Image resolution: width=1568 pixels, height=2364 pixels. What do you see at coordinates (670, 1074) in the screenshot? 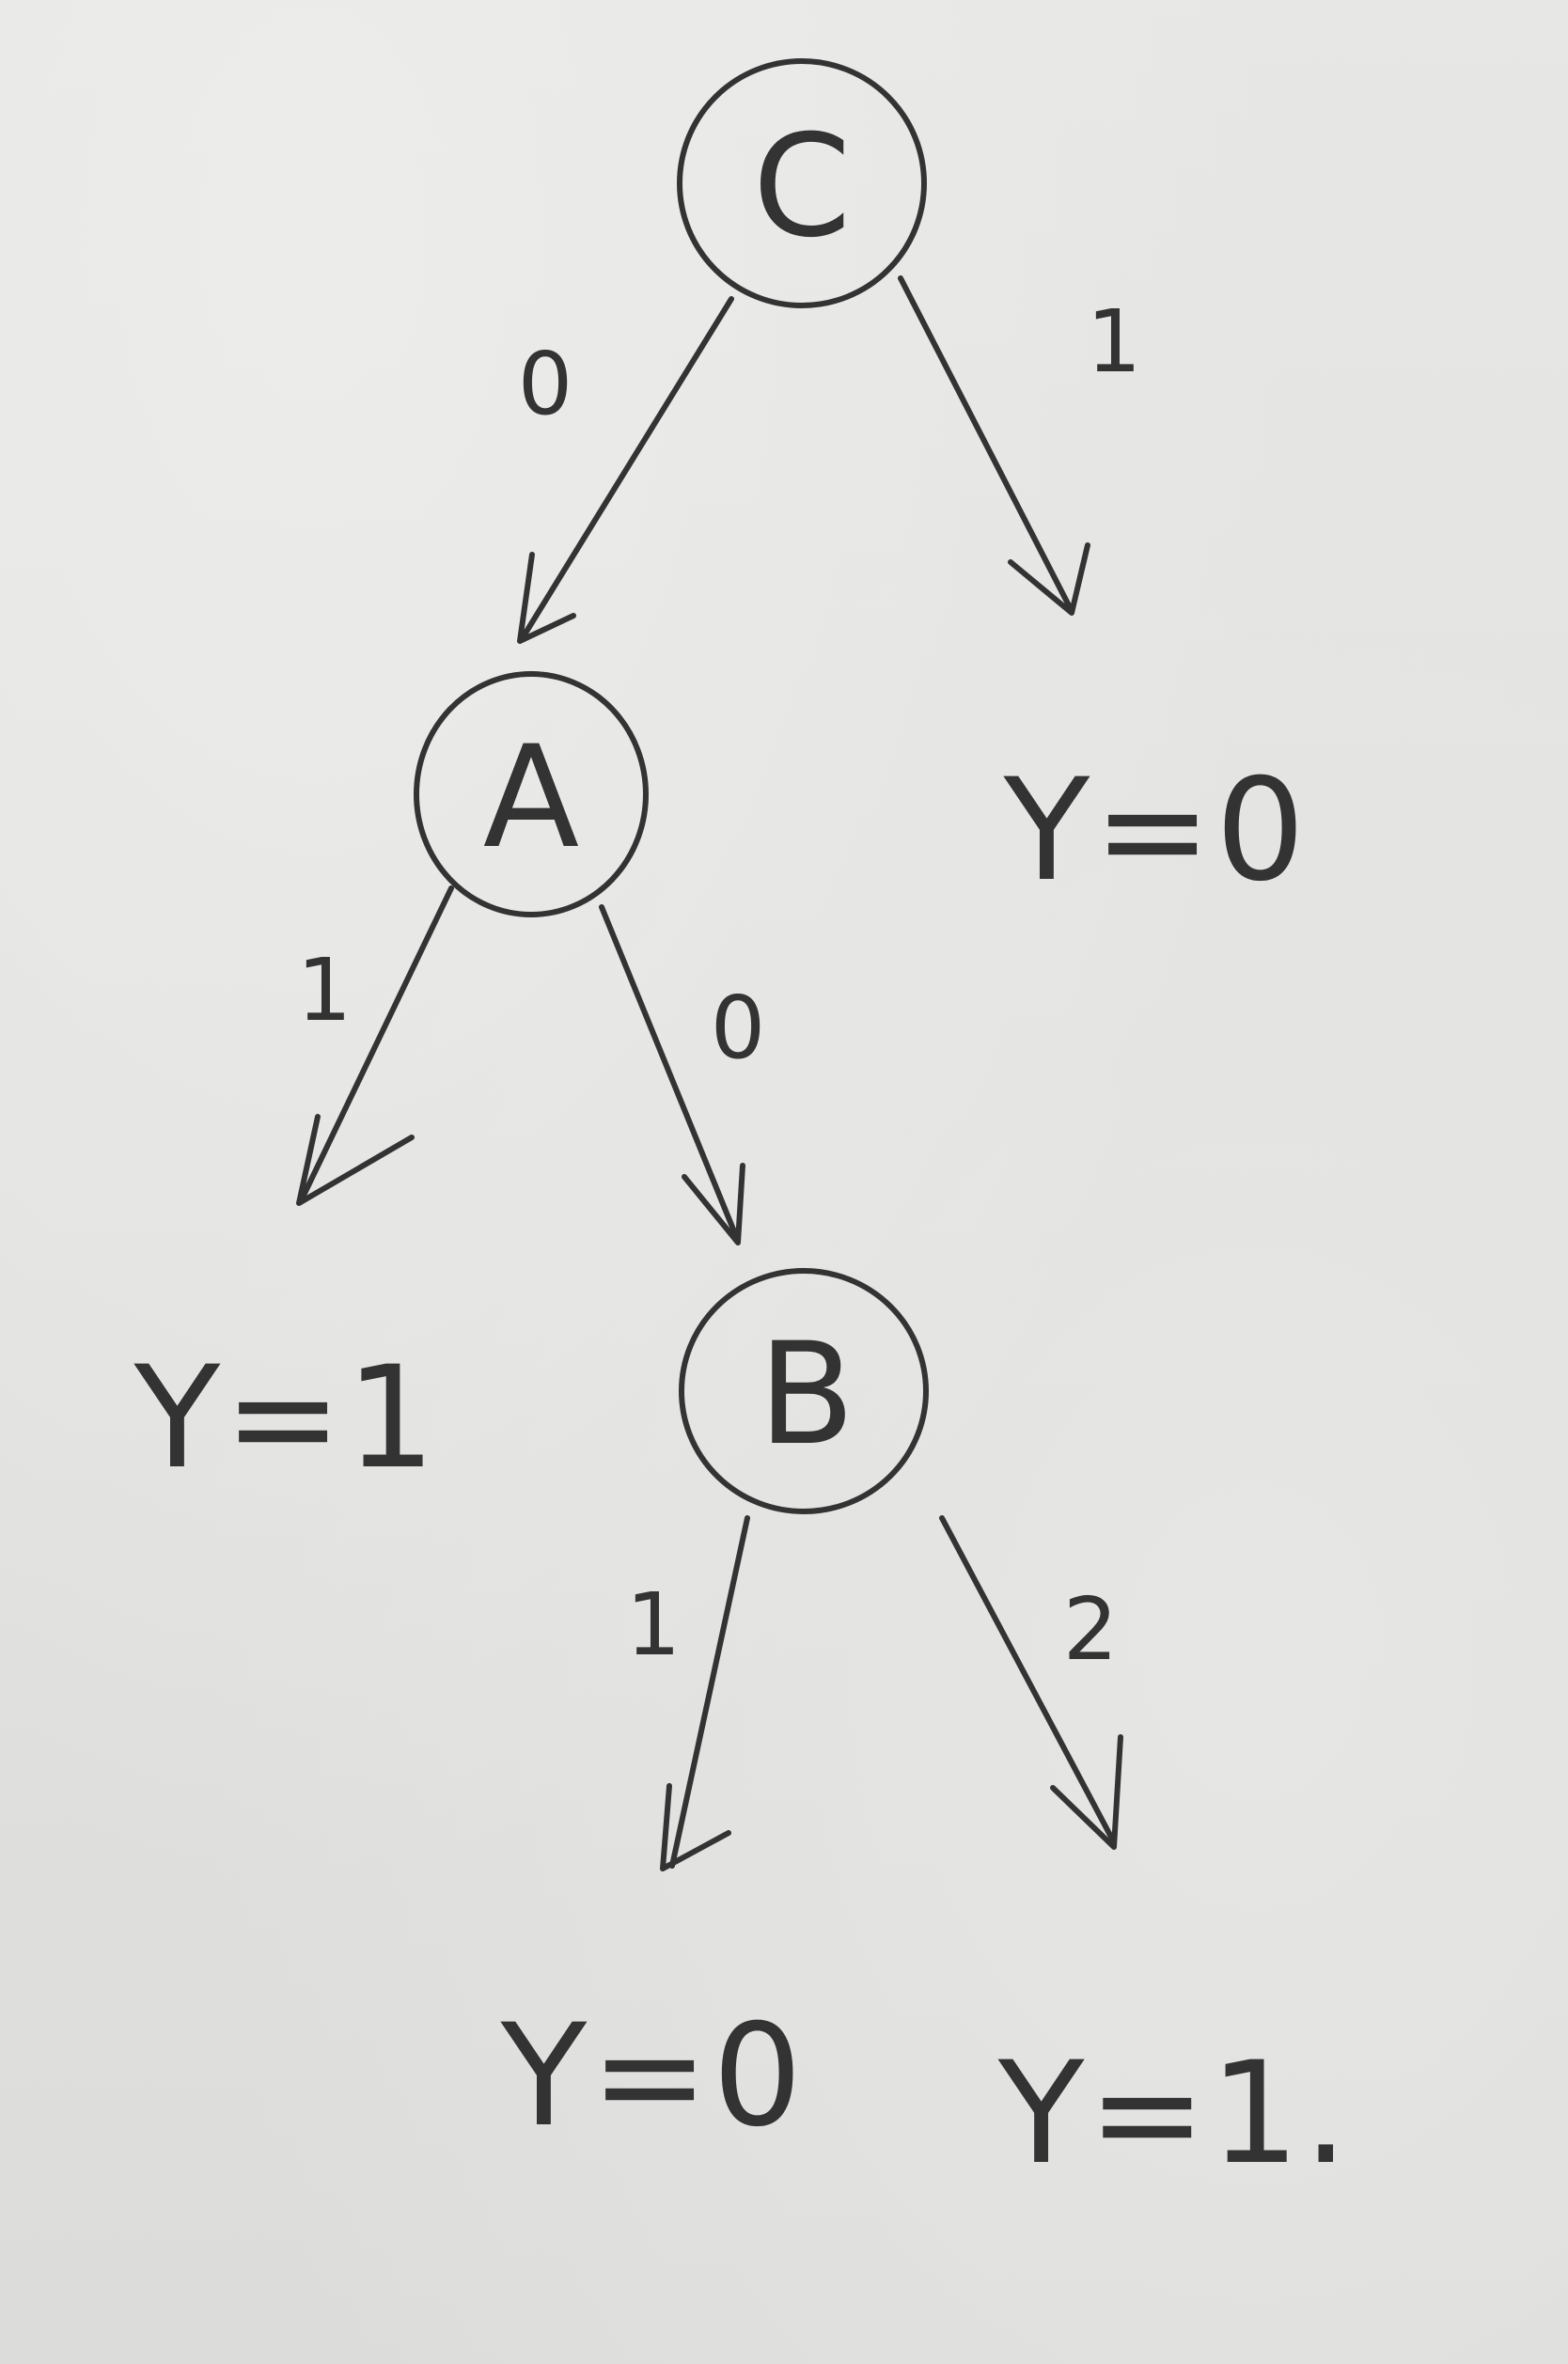
I see `edge-a-to-b-line` at bounding box center [670, 1074].